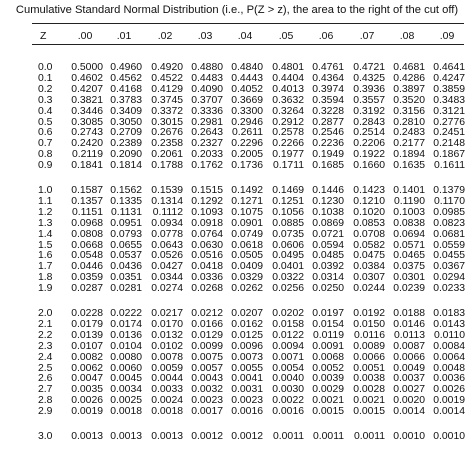 This screenshot has height=459, width=474. What do you see at coordinates (409, 133) in the screenshot?
I see `probability-cell: 0.2483` at bounding box center [409, 133].